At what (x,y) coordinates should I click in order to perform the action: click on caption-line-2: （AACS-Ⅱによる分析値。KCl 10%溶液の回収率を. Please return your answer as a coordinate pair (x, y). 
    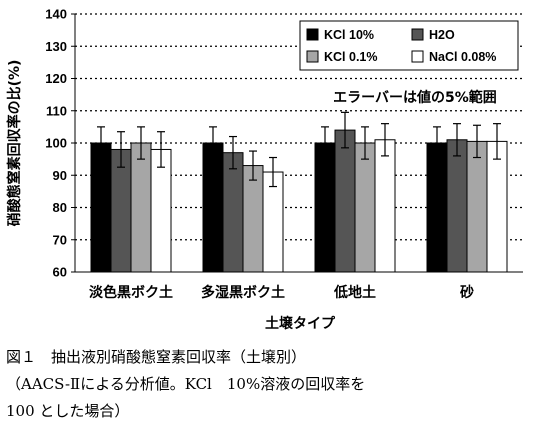
    Looking at the image, I should click on (186, 384).